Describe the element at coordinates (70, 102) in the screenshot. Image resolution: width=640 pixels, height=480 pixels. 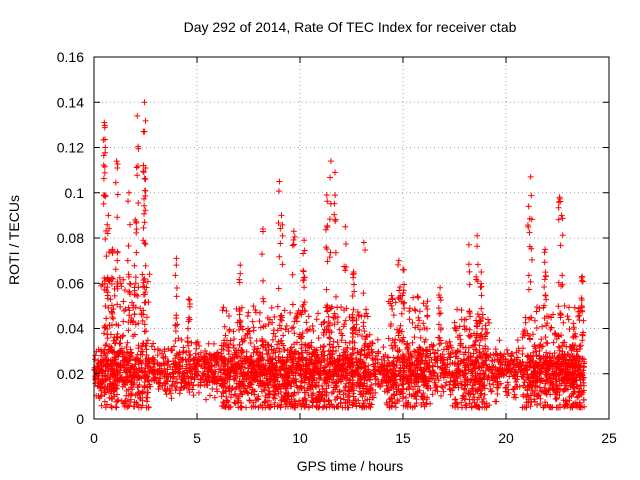
I see `y-tick-label: 0.14` at that location.